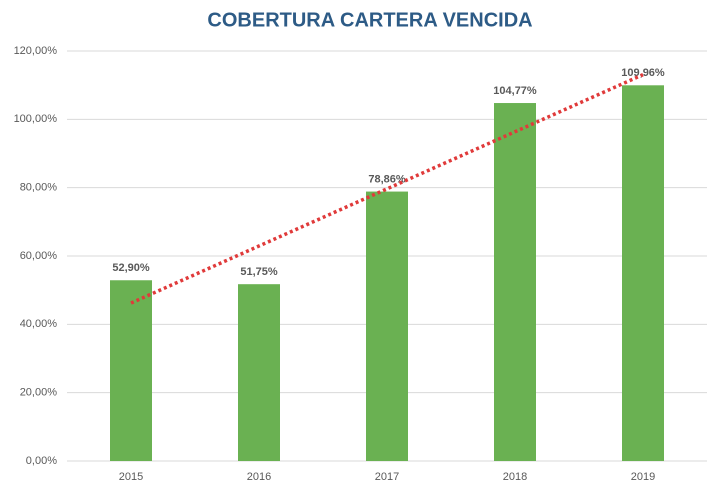  I want to click on value-label: 52,90%, so click(131, 268).